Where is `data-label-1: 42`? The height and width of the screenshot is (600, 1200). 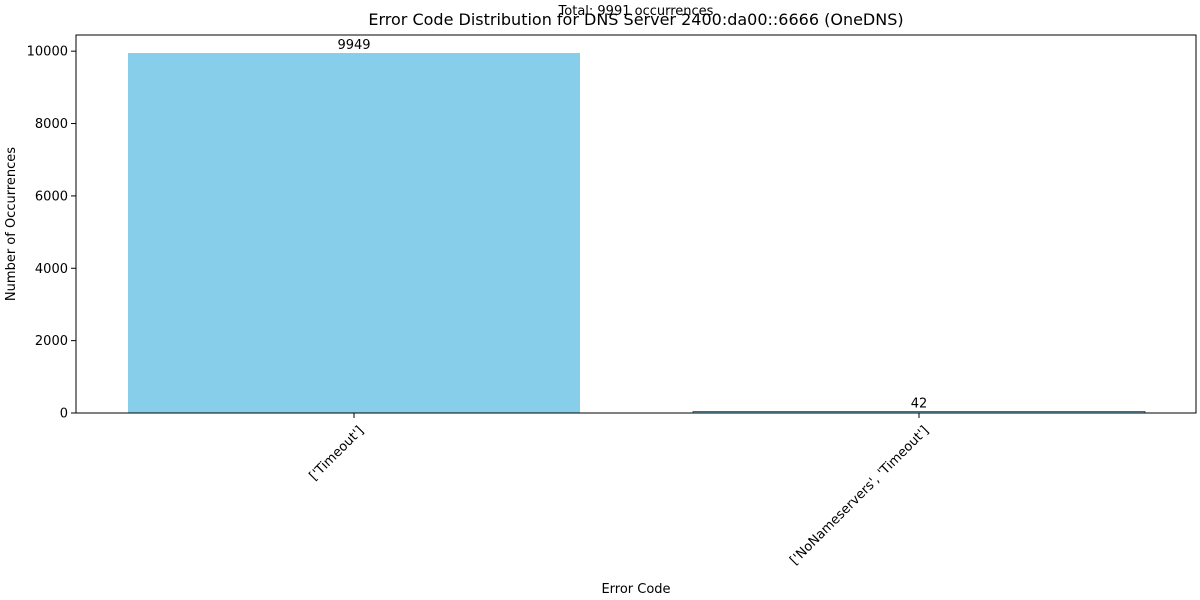
data-label-1: 42 is located at coordinates (919, 403).